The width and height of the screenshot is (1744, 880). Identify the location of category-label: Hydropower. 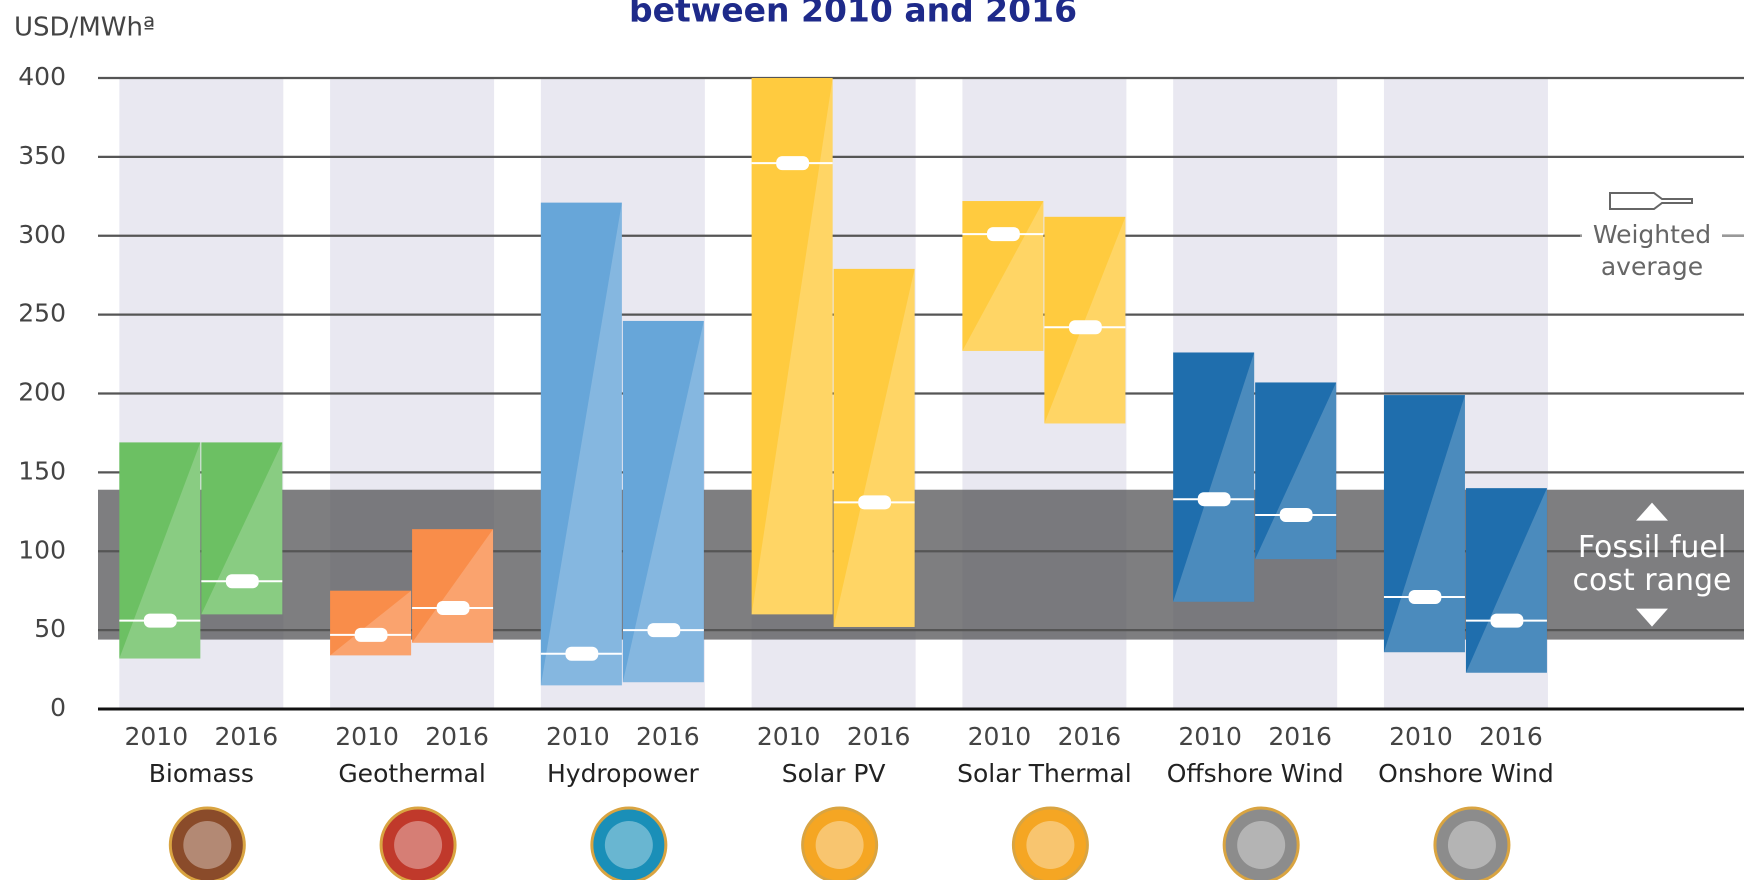
(623, 773).